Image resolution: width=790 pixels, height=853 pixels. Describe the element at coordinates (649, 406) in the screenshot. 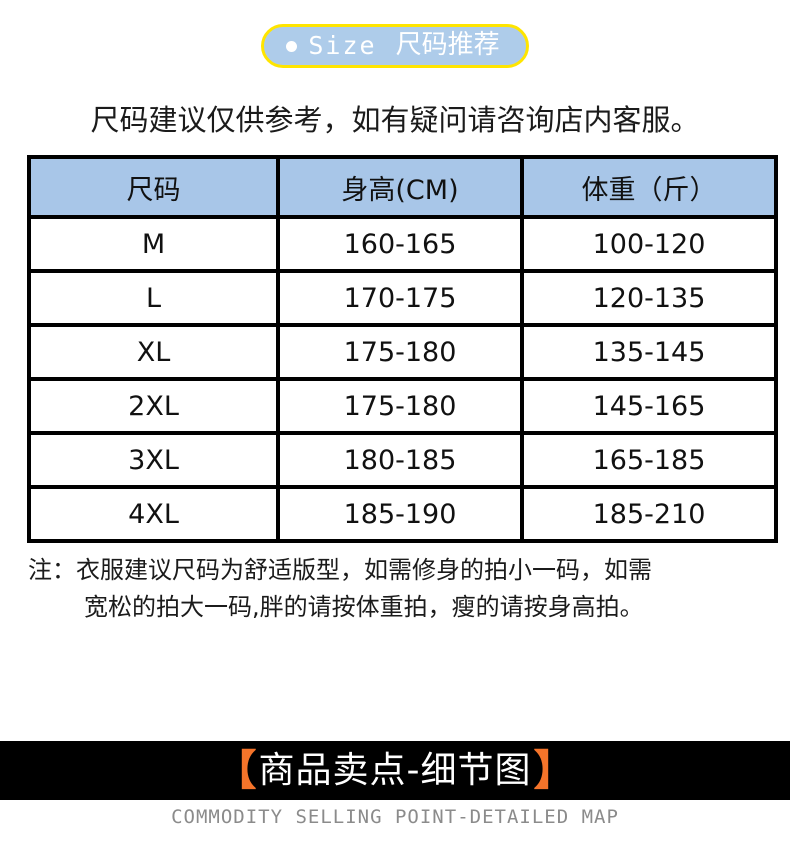

I see `cell-weight: 145-165` at that location.